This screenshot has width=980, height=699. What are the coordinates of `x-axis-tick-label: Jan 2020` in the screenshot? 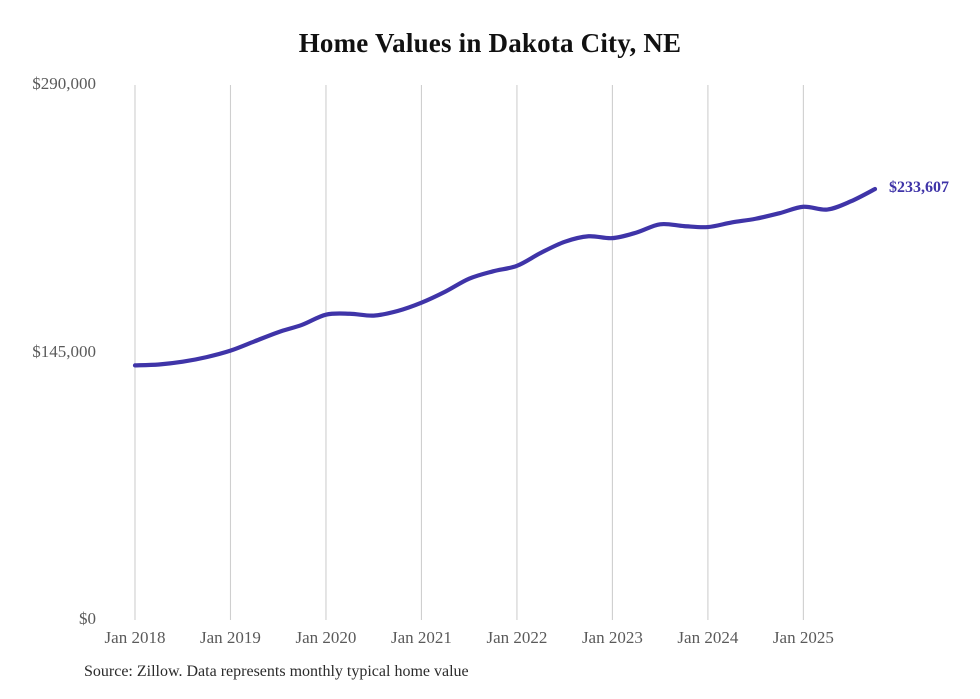 It's located at (326, 637).